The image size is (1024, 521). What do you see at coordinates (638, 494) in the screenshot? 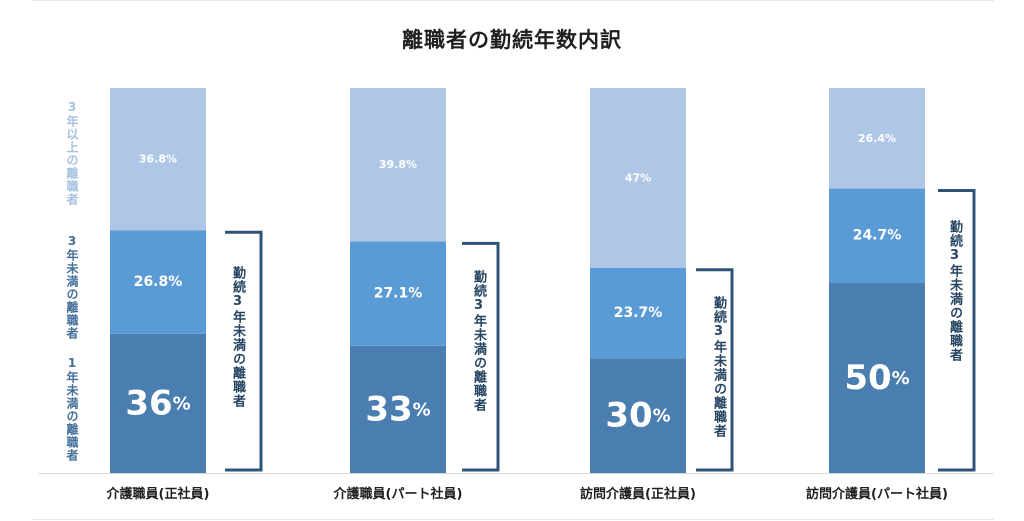
I see `category-label-2: 訪問介護員(正社員)` at bounding box center [638, 494].